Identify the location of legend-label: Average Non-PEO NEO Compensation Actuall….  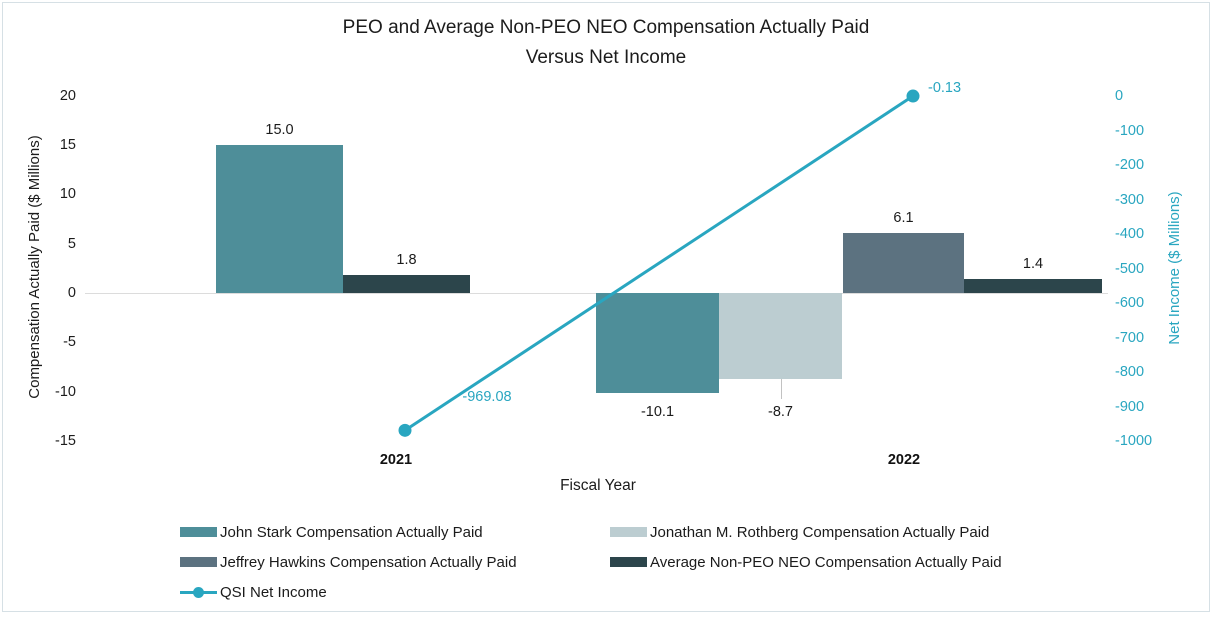
(826, 562).